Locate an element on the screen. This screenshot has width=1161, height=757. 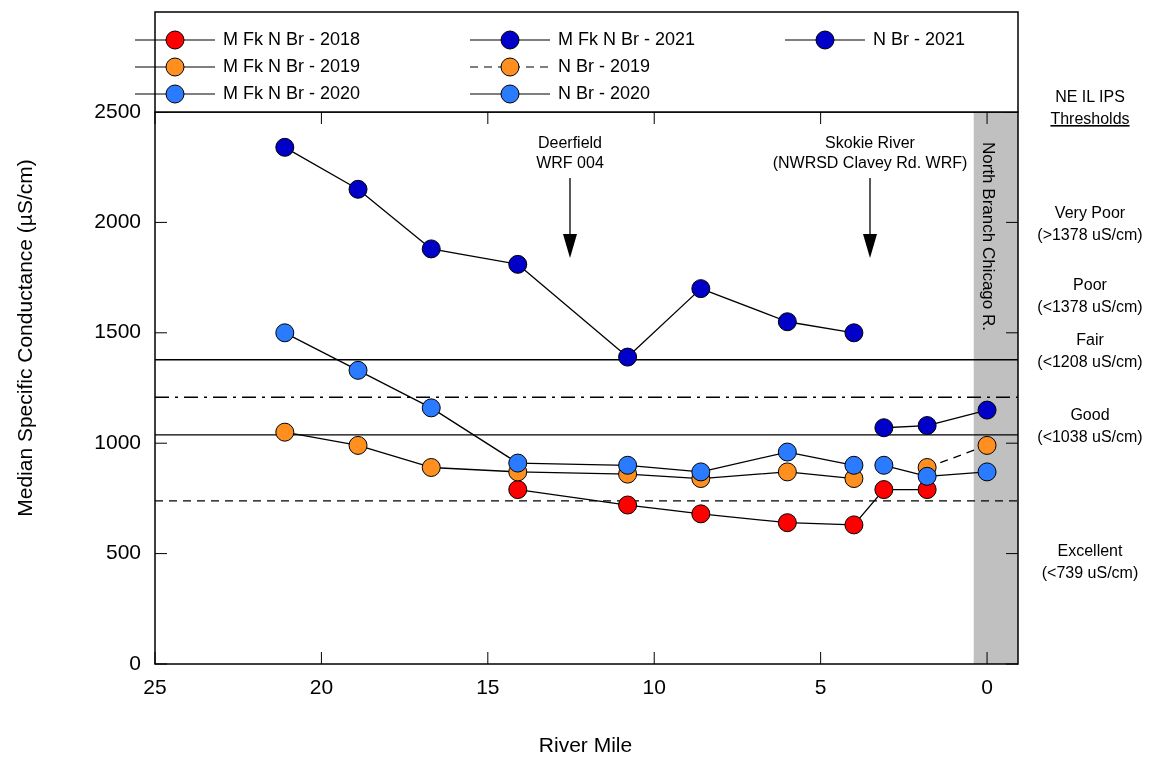
x-axis-title: River Mile is located at coordinates (585, 744).